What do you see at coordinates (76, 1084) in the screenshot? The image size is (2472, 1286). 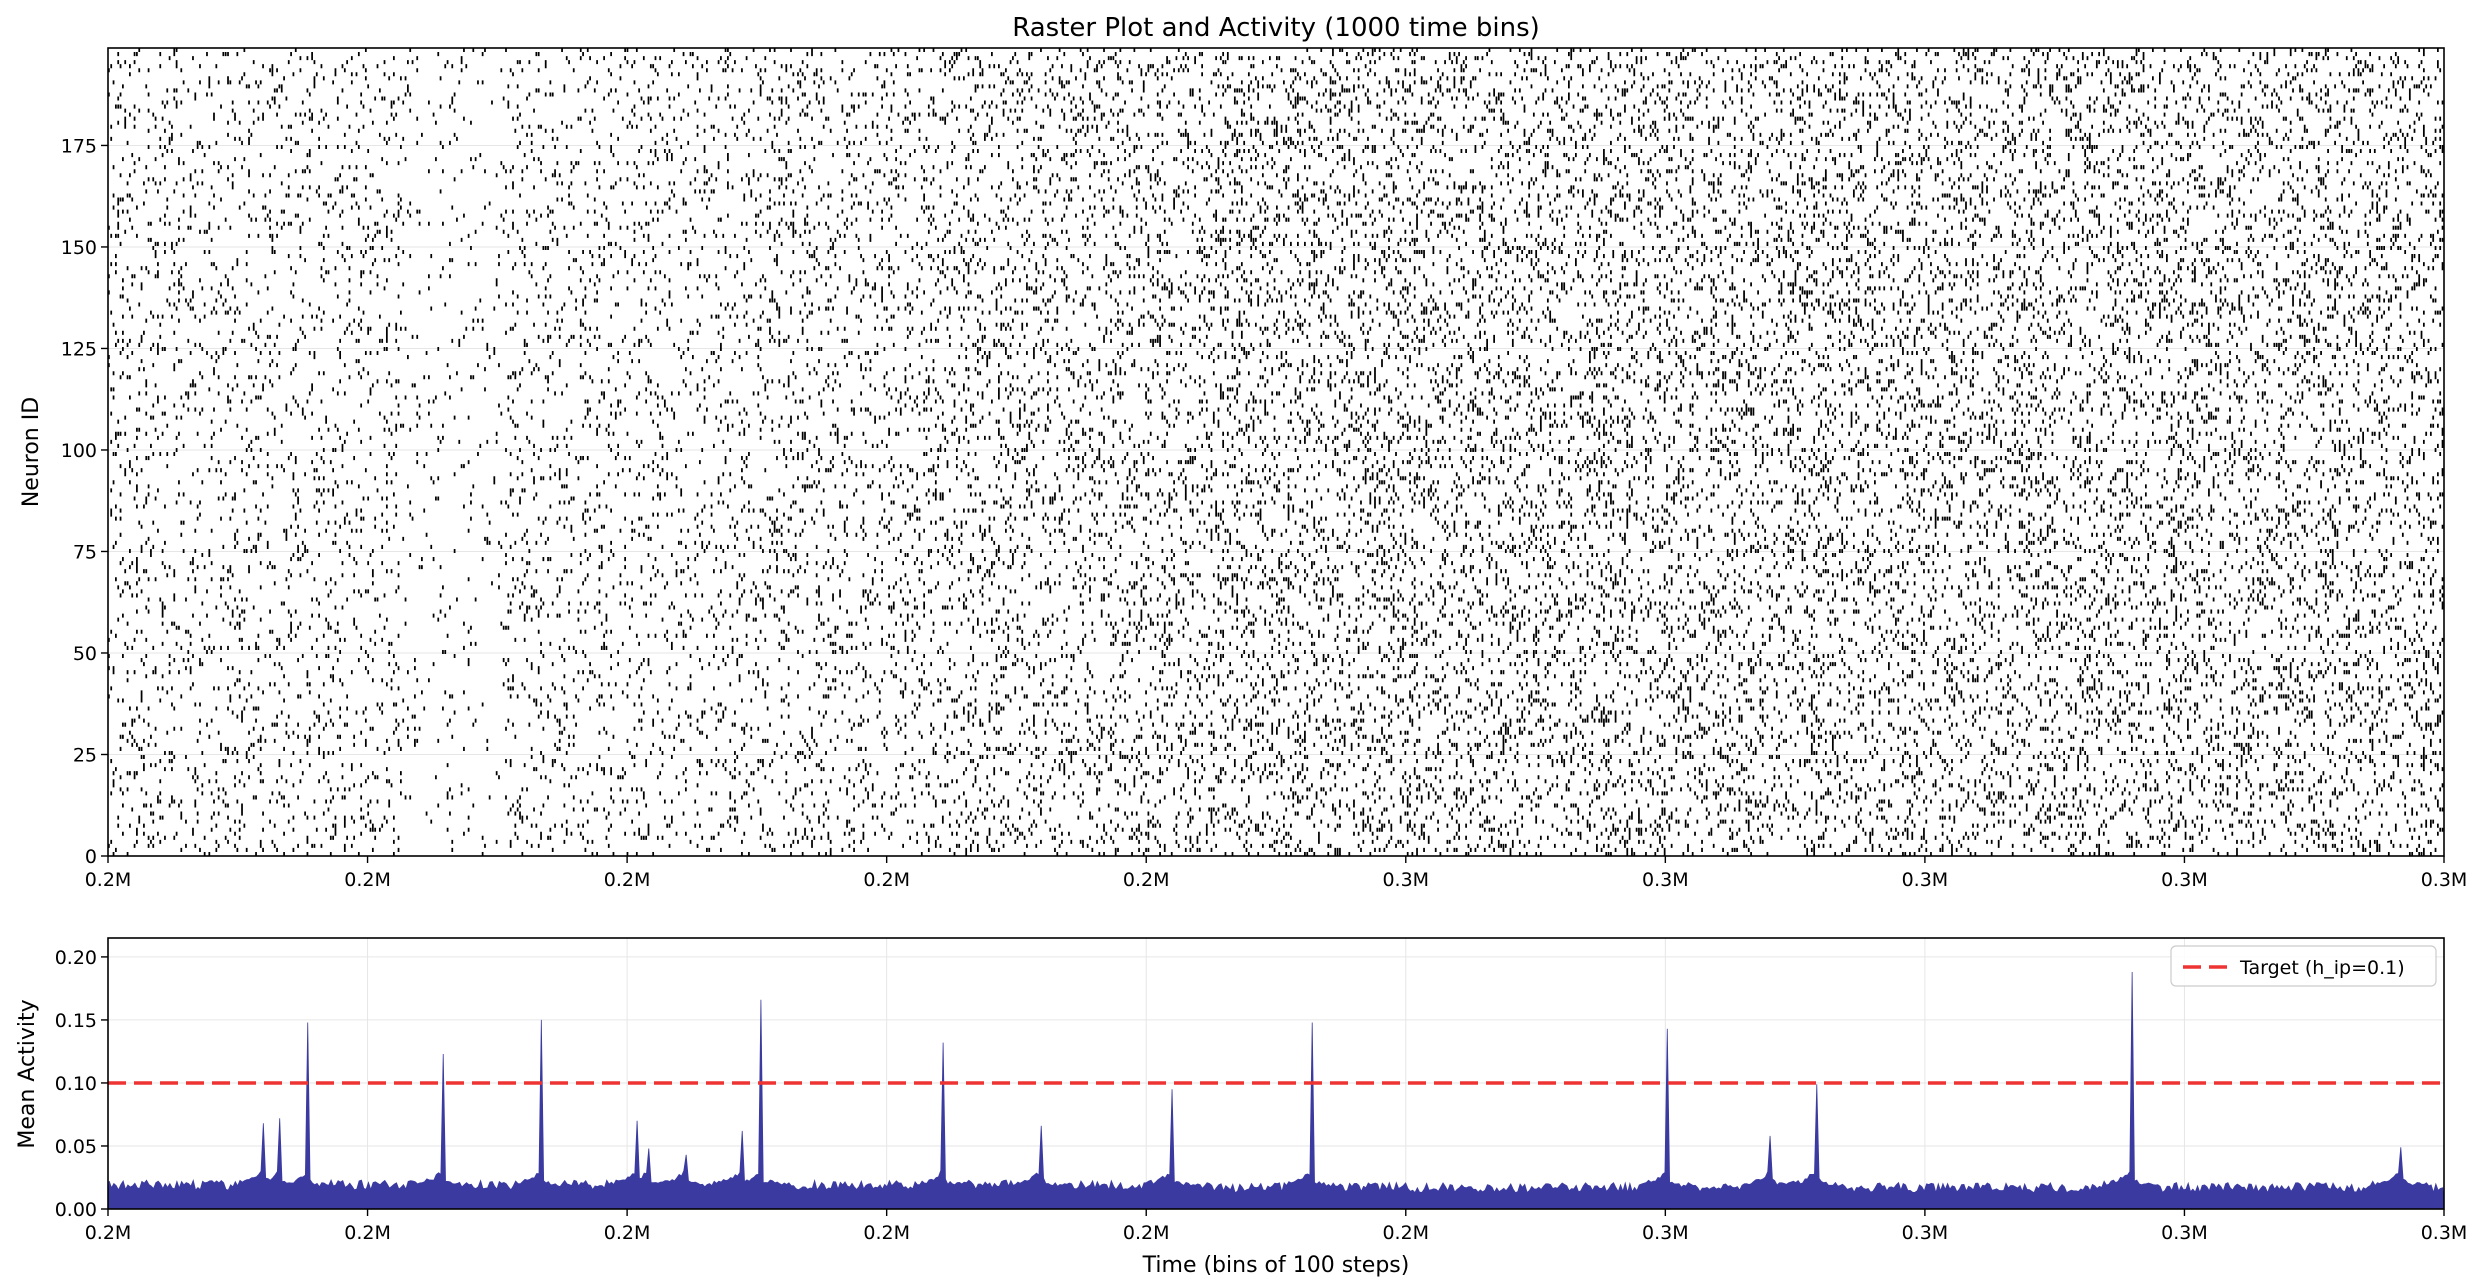 I see `activity-y-tick-label: 0.10` at bounding box center [76, 1084].